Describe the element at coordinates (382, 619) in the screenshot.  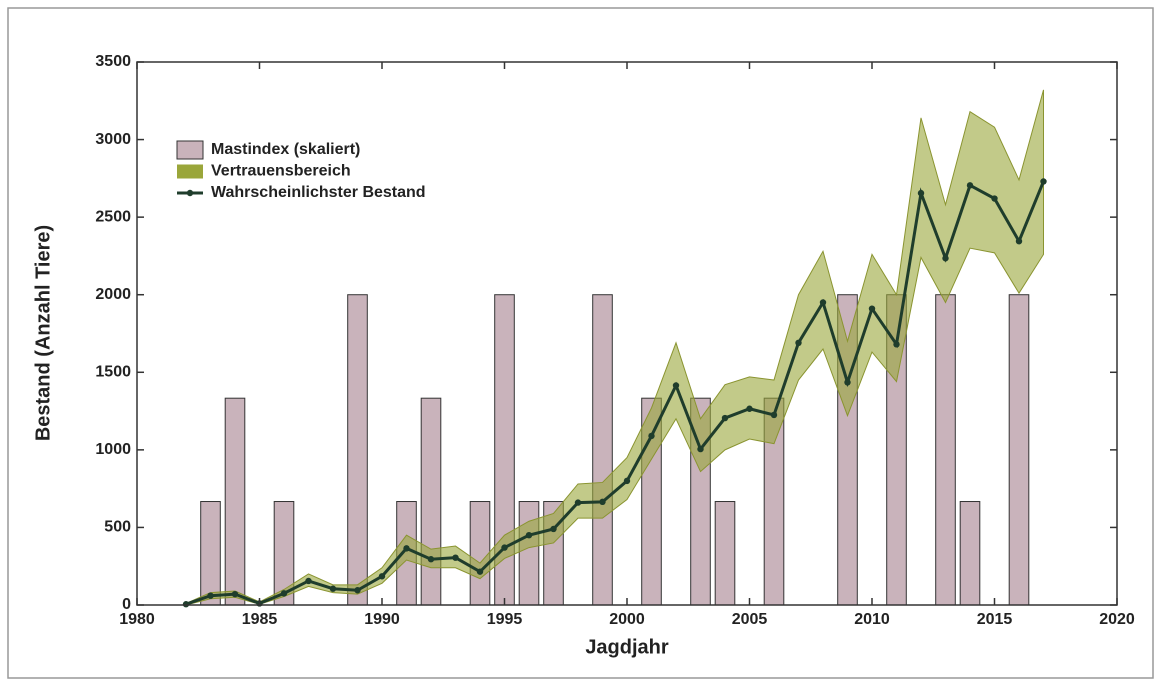
I see `x-tick-label: 1990` at that location.